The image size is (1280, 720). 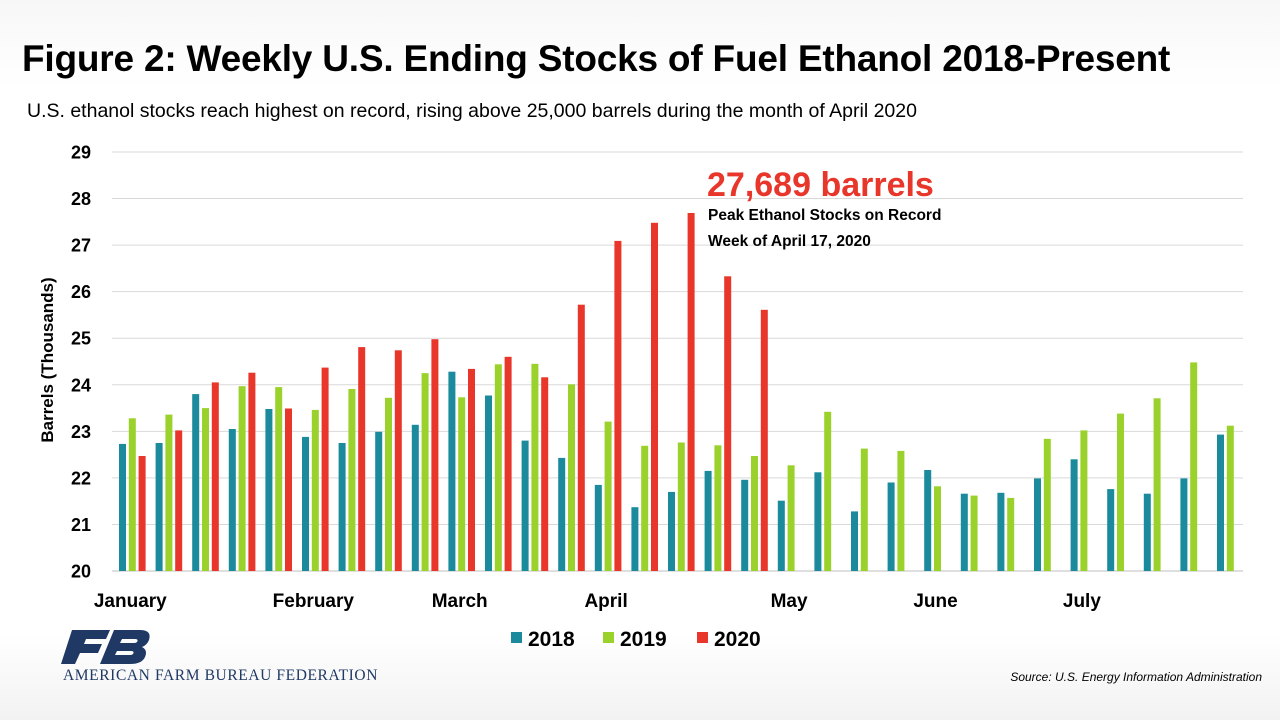 I want to click on month-label: May, so click(x=789, y=601).